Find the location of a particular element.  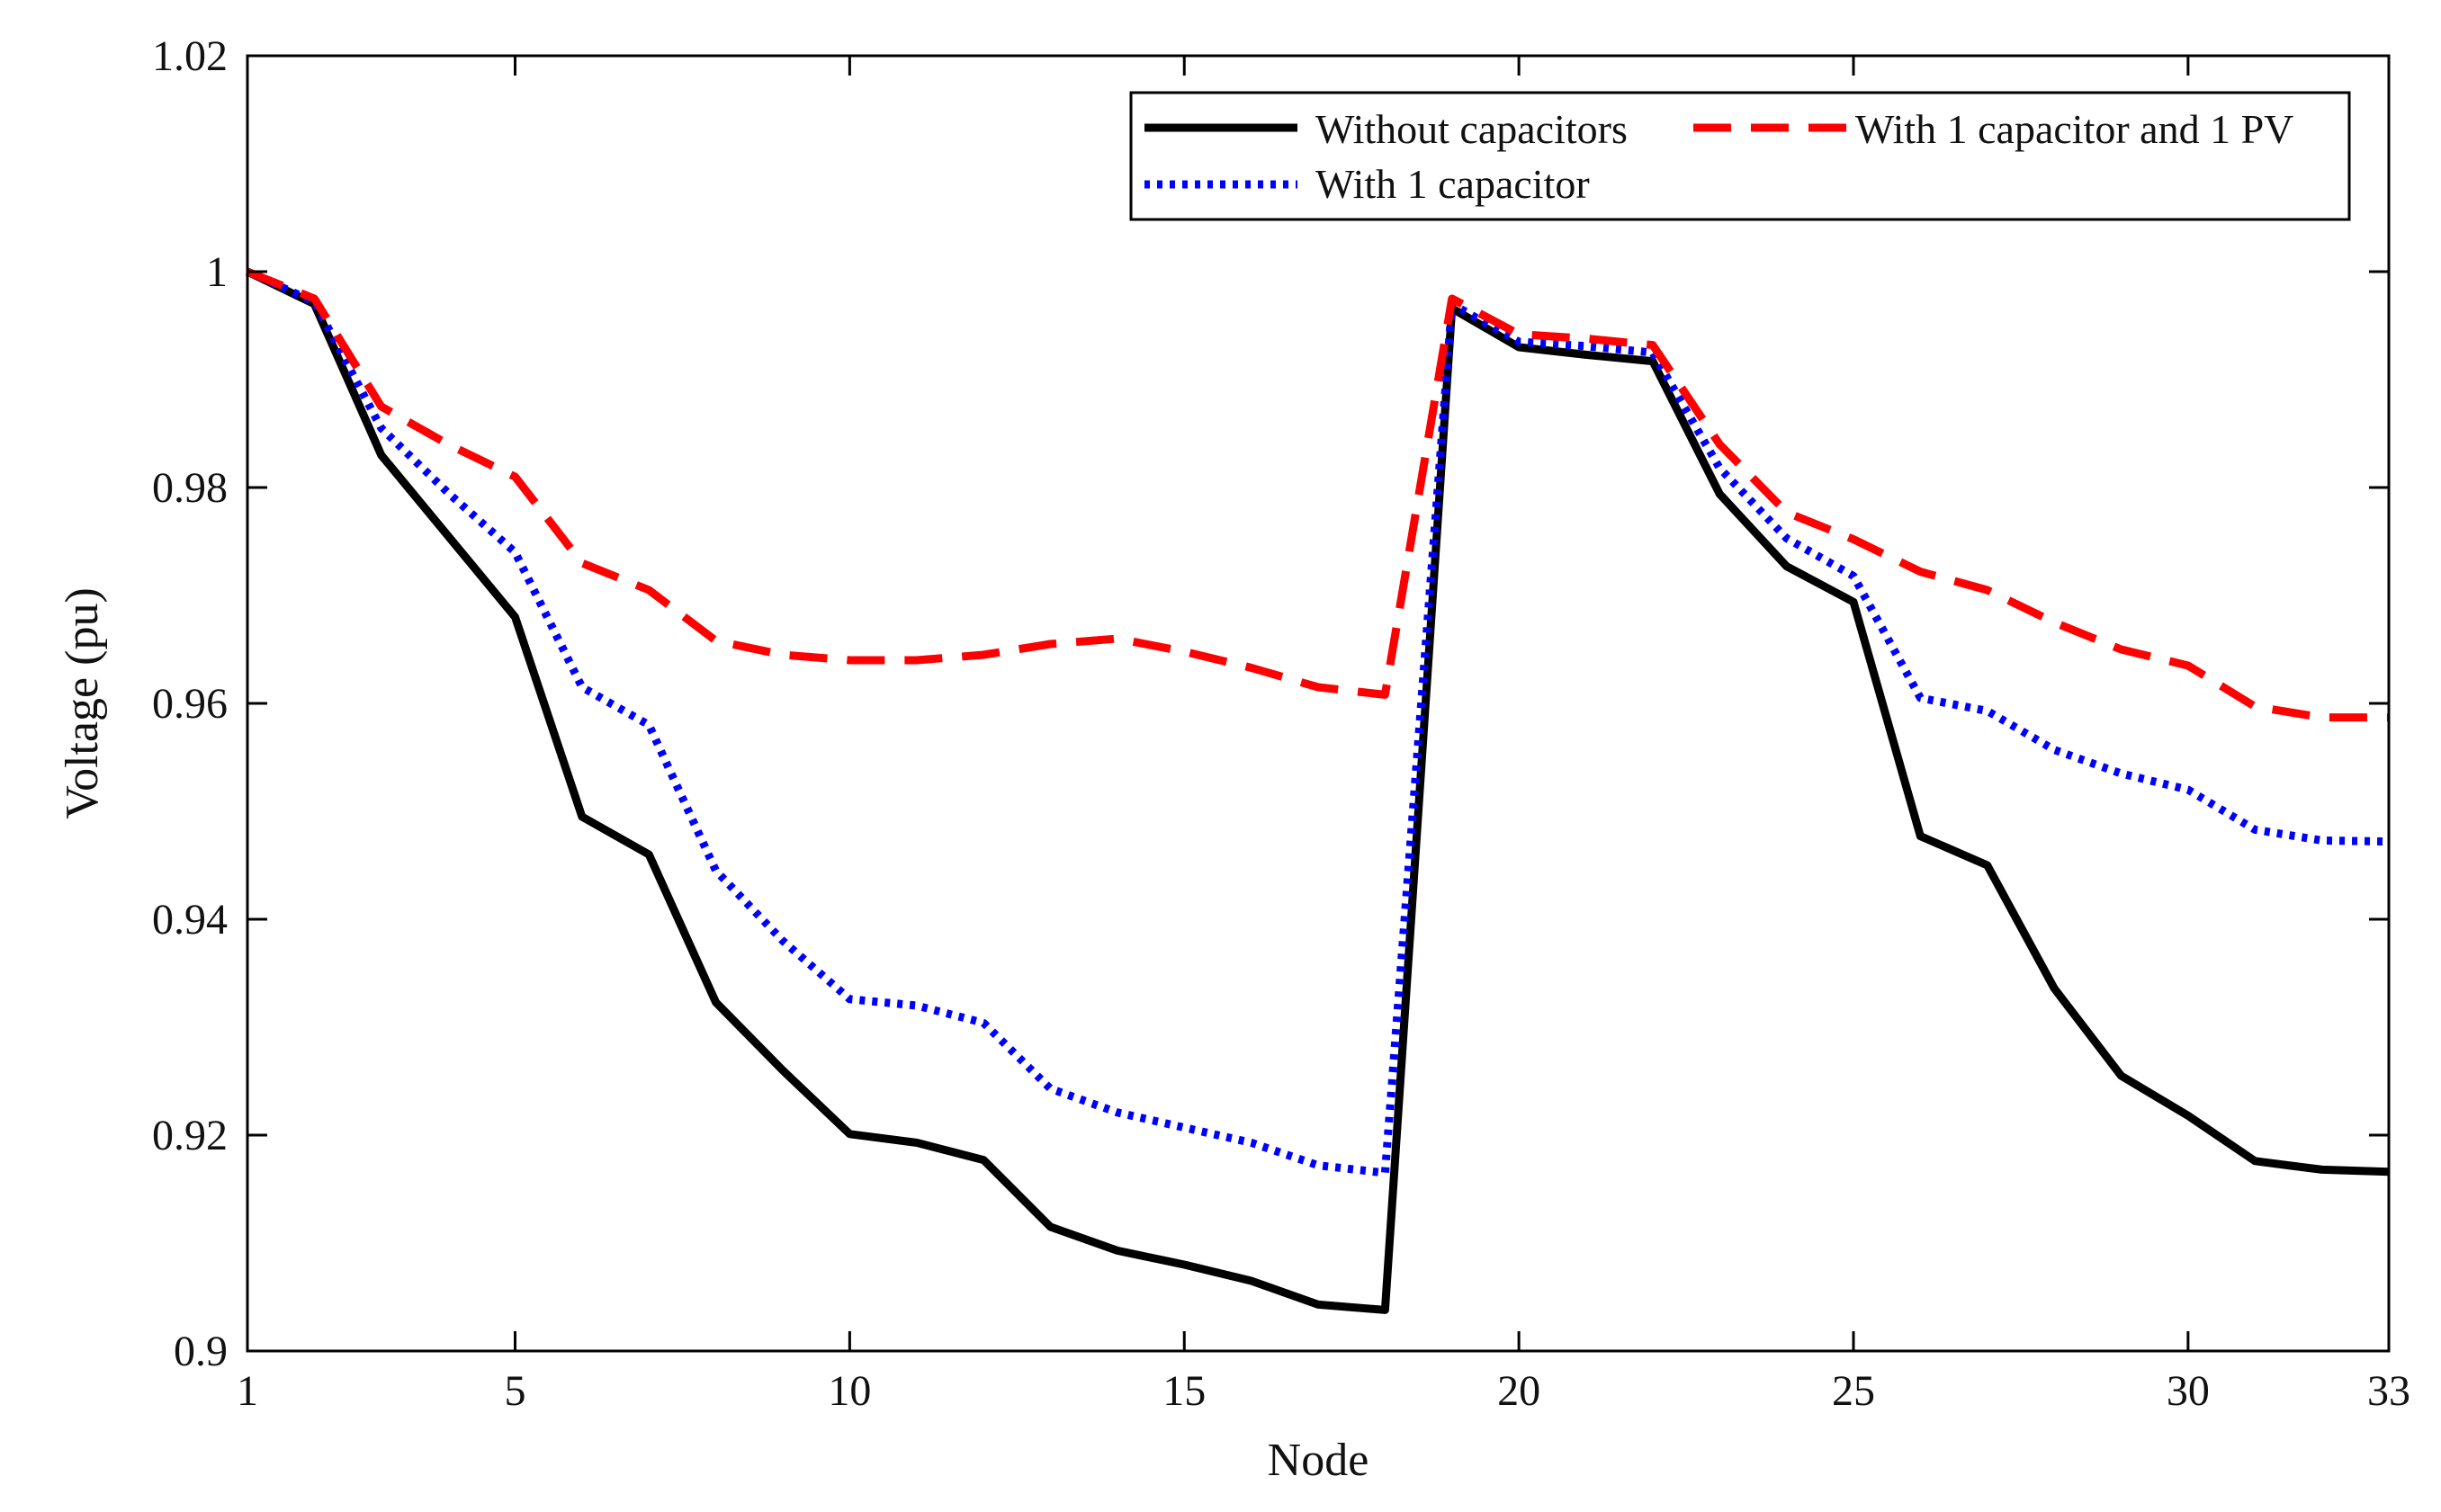

legend-label-with-1-capacitor: With 1 capacitor is located at coordinates (1453, 184).